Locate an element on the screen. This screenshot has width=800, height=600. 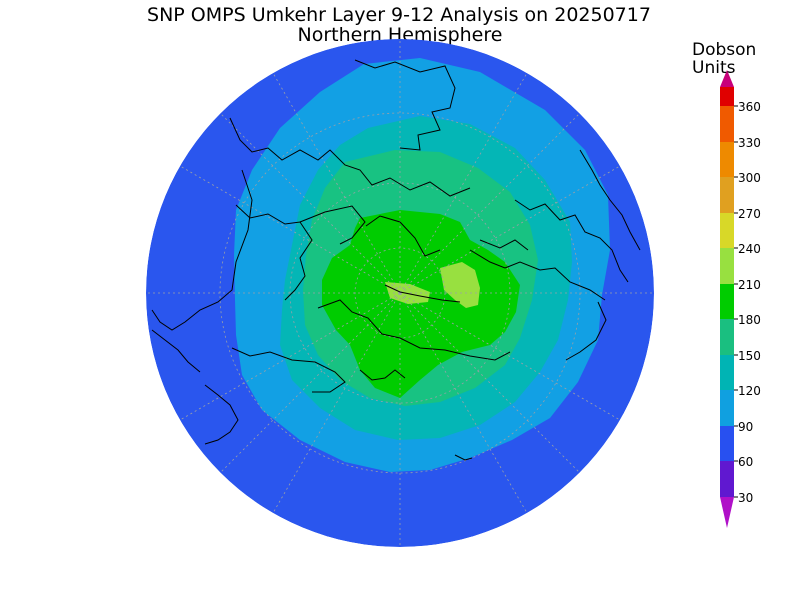
colorbar-label: 90 is located at coordinates (746, 427).